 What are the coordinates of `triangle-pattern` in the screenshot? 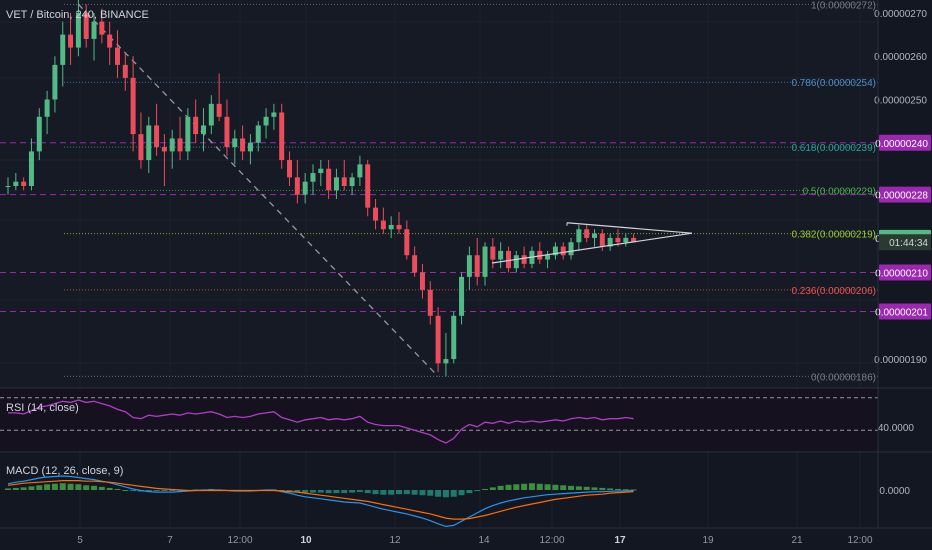 It's located at (592, 243).